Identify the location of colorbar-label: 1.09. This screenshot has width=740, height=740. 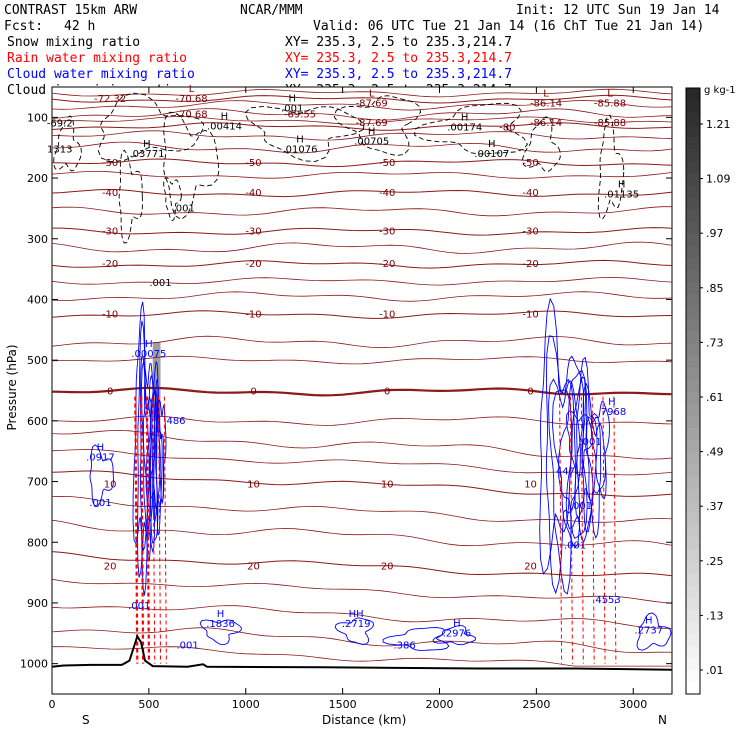
(718, 179).